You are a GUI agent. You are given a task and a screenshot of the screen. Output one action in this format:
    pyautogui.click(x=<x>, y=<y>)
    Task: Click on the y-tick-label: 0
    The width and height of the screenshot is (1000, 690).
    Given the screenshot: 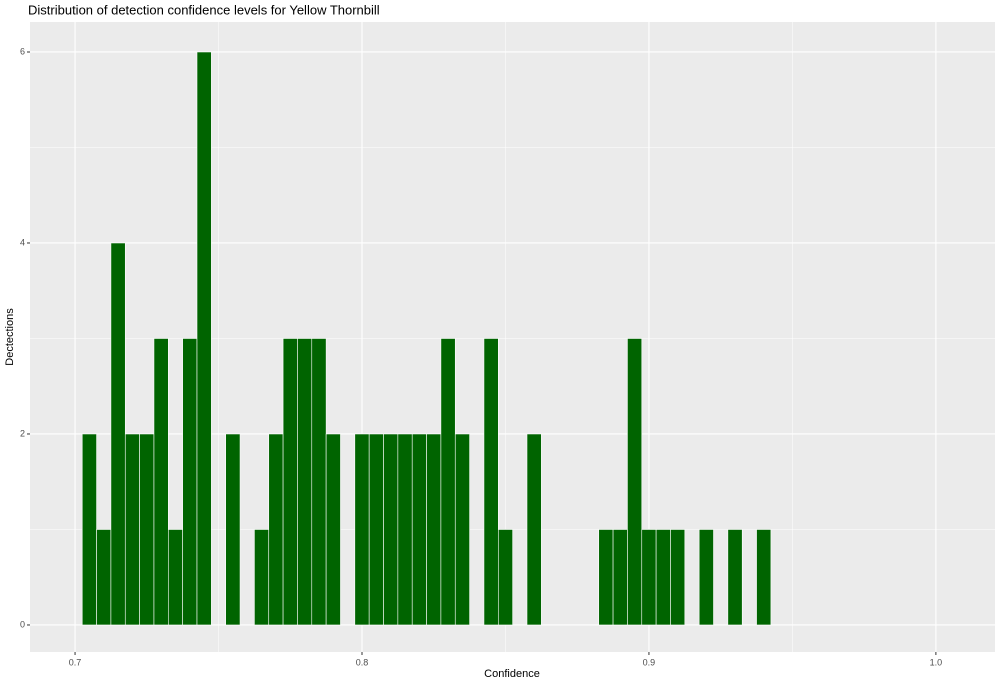 What is the action you would take?
    pyautogui.click(x=22, y=624)
    